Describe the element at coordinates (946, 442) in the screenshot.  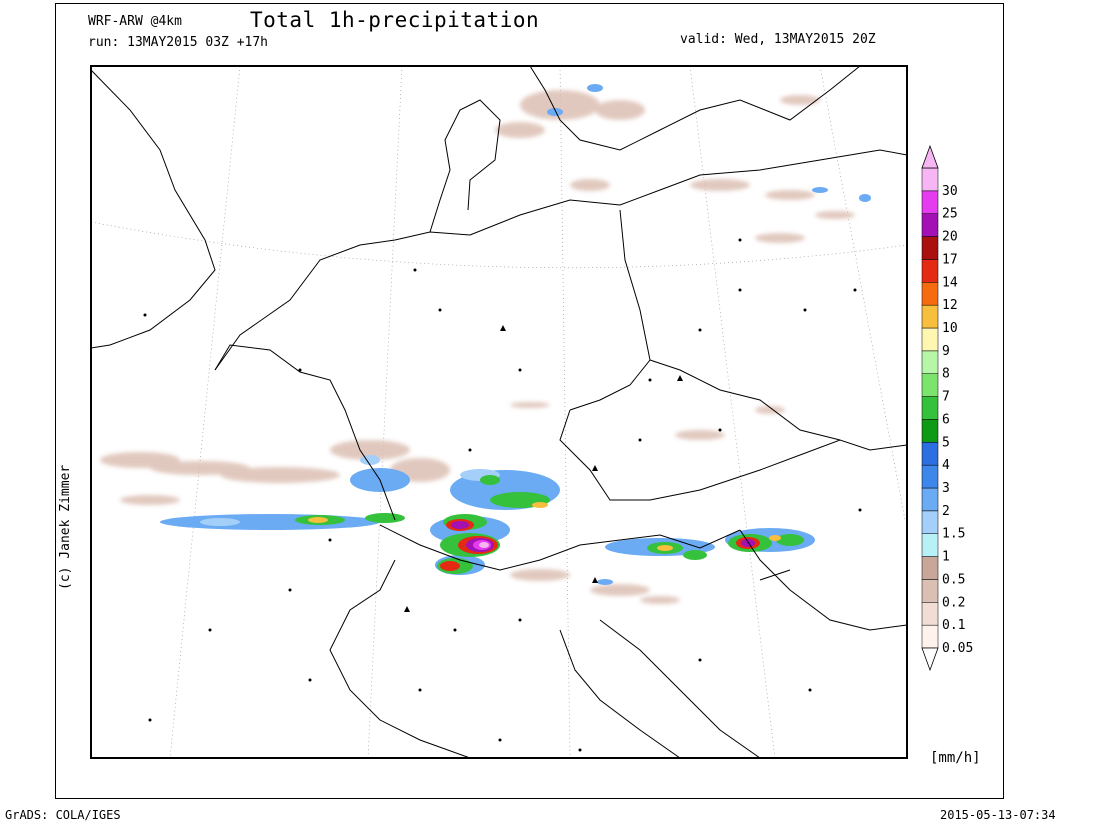
I see `colorbar-label: 5` at that location.